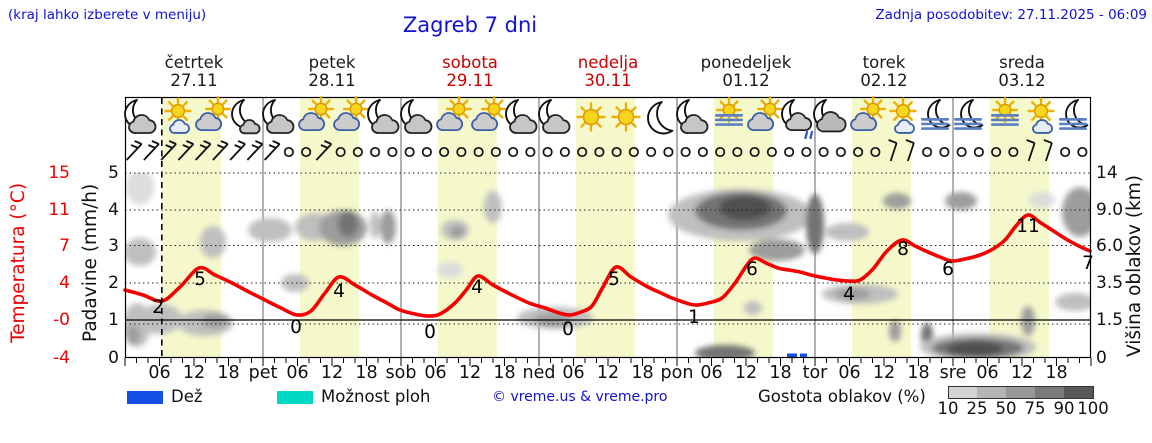 The image size is (1152, 443). I want to click on cloud-density-value: 25, so click(977, 408).